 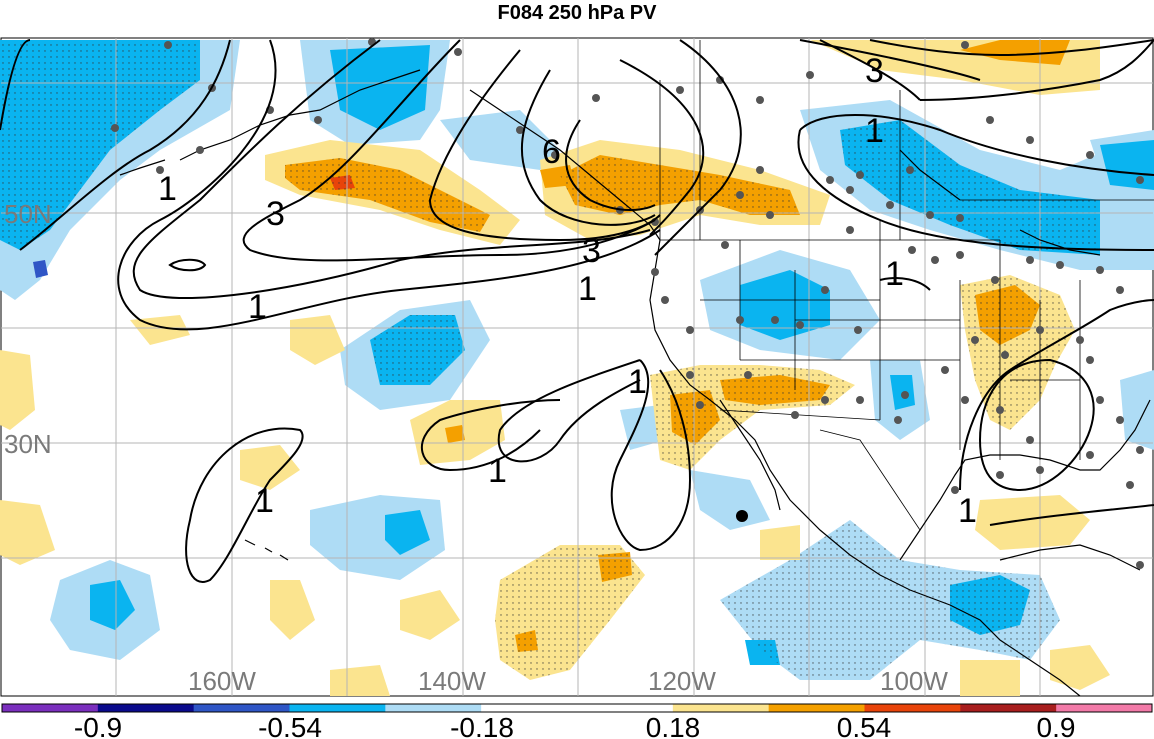 I want to click on colorbar-tick-label: 0.18, so click(x=673, y=725).